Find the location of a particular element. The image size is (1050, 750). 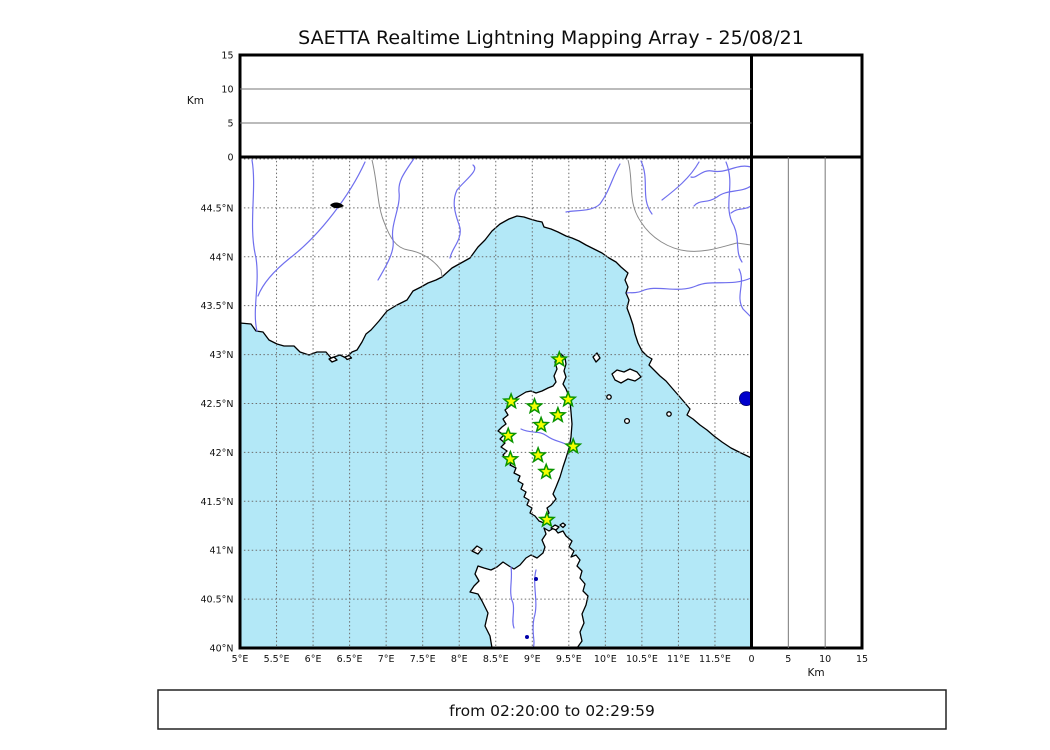

altitude-latitude-panel is located at coordinates (807, 402).